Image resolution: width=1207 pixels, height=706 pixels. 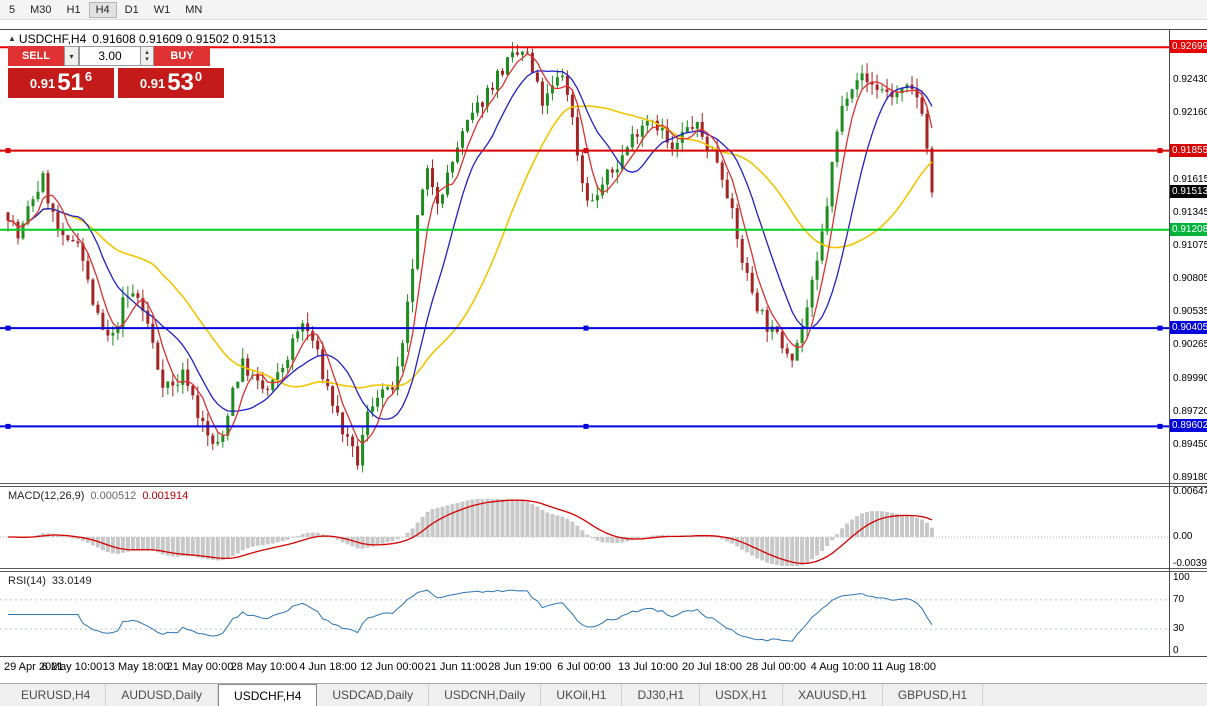 I want to click on rsi-line, so click(x=470, y=615).